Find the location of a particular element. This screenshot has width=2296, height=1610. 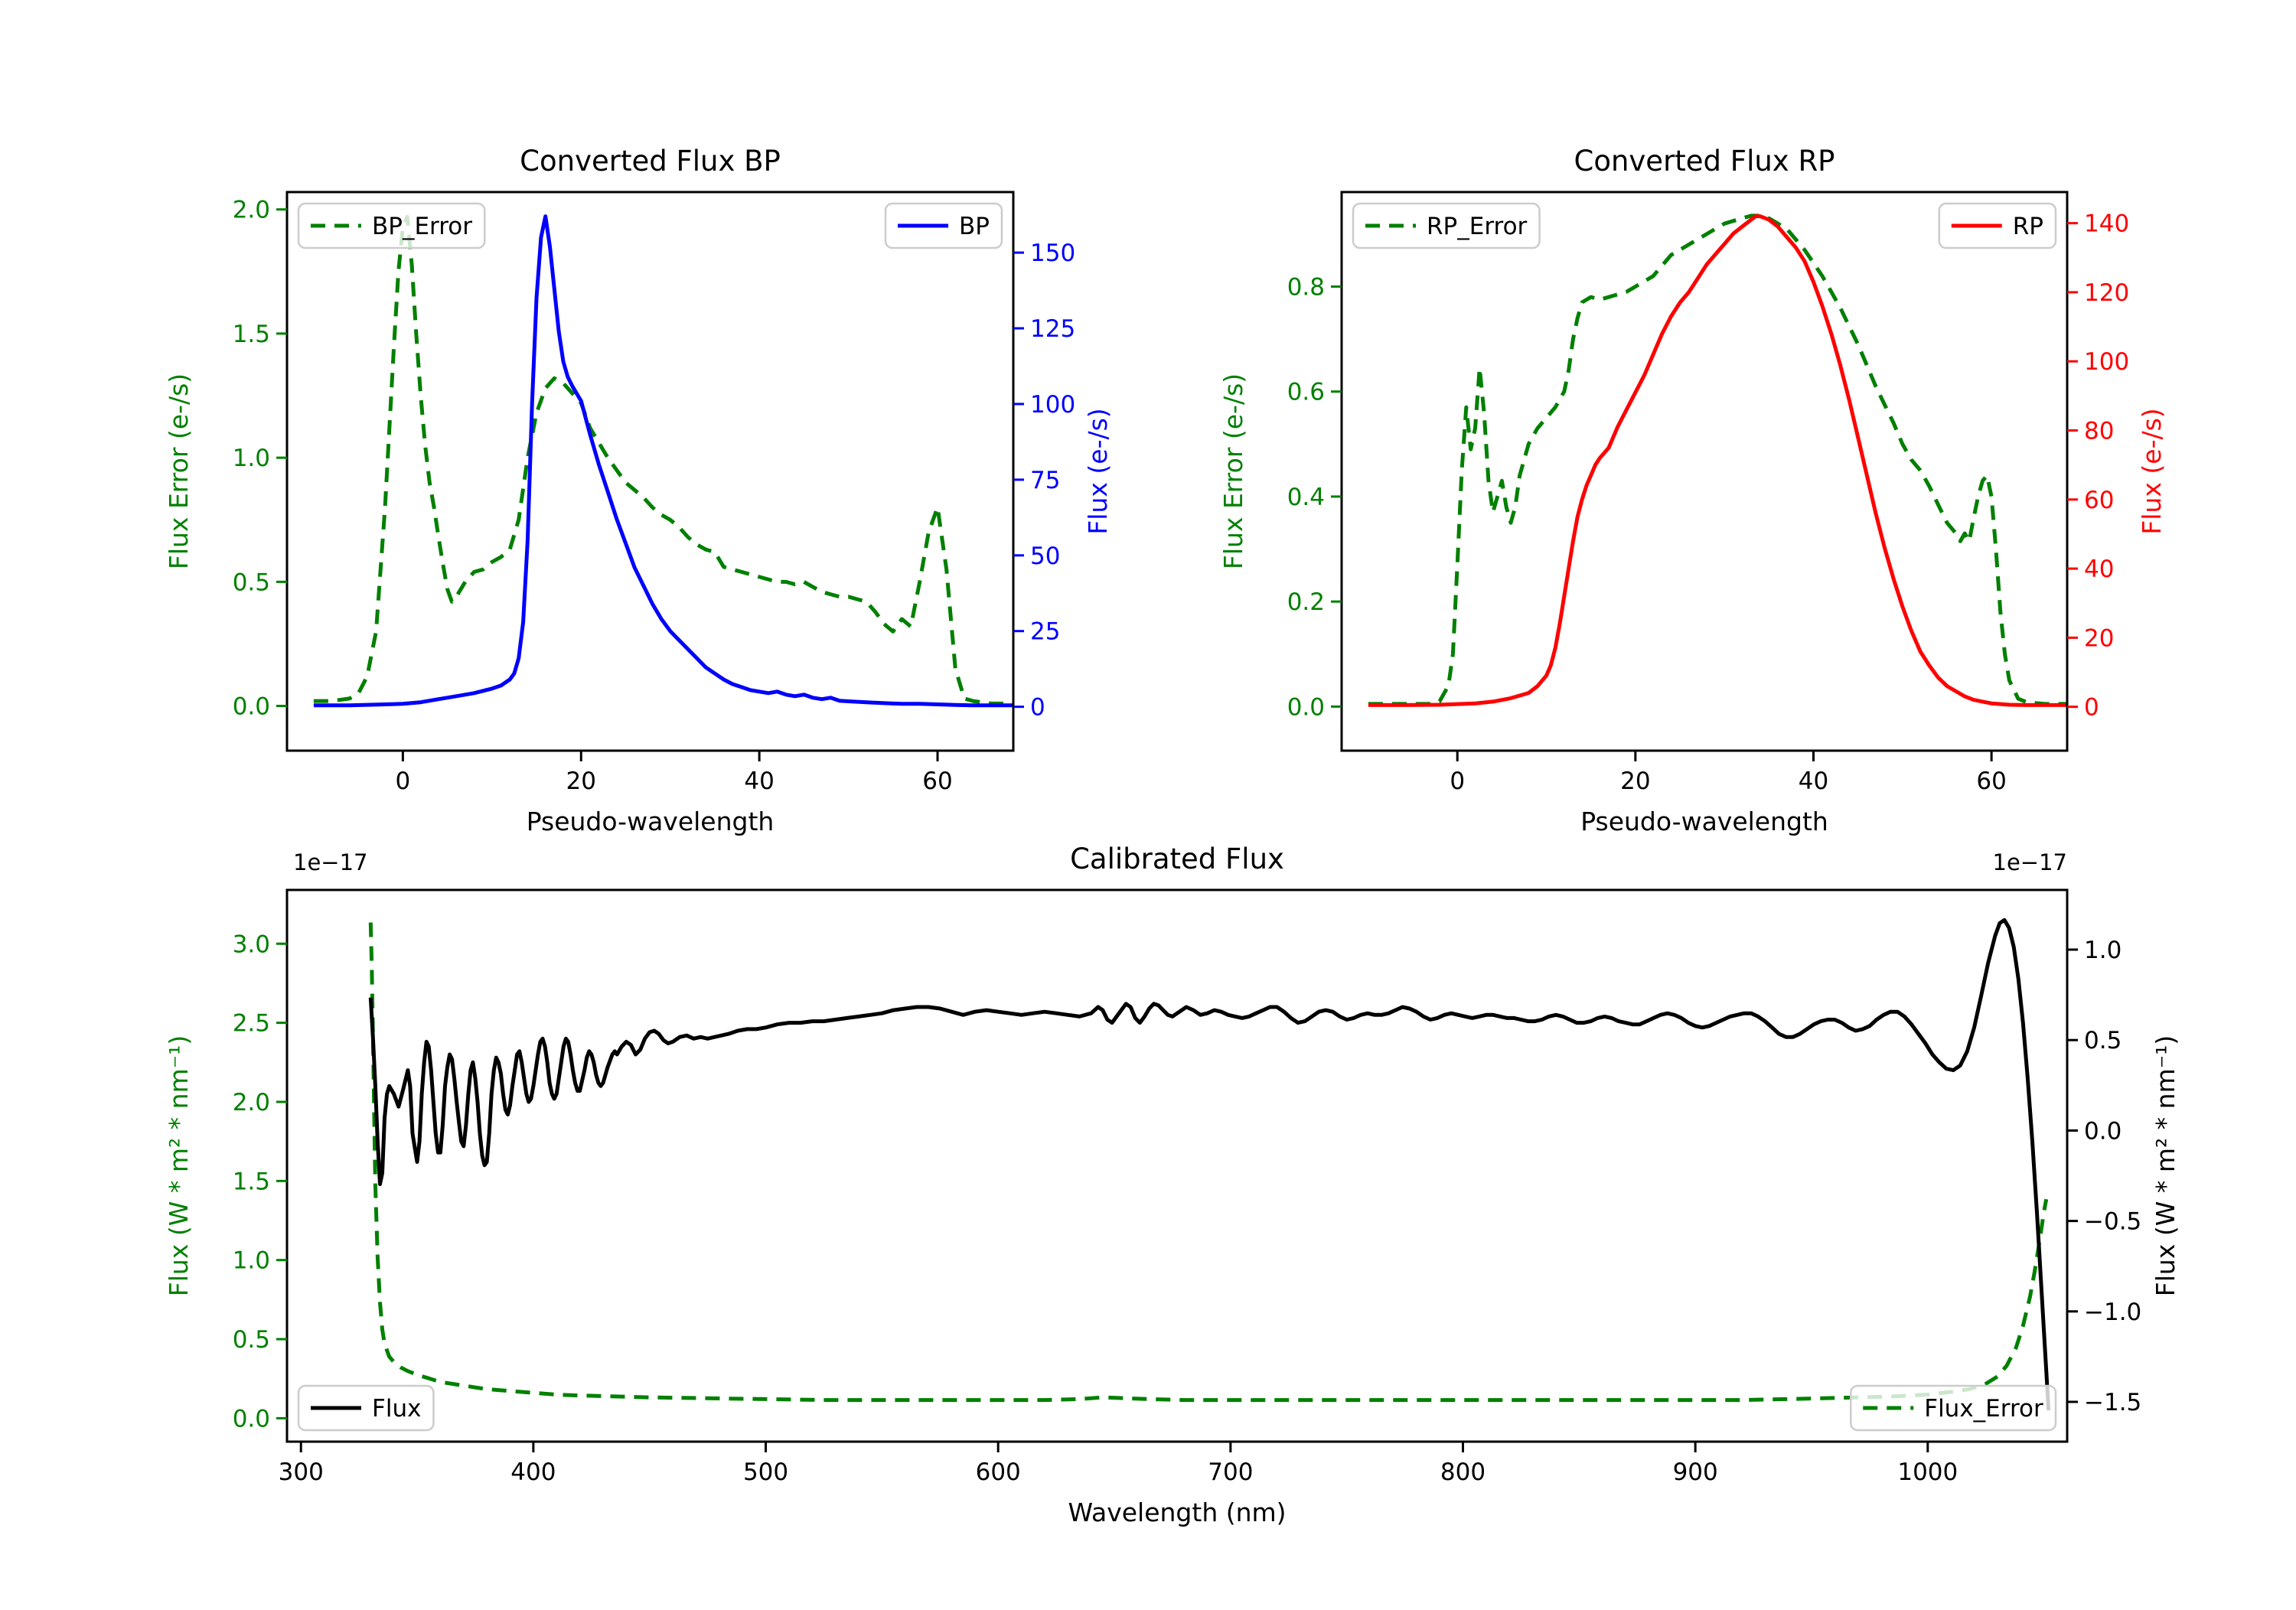

rp-axes-frame is located at coordinates (1704, 471).